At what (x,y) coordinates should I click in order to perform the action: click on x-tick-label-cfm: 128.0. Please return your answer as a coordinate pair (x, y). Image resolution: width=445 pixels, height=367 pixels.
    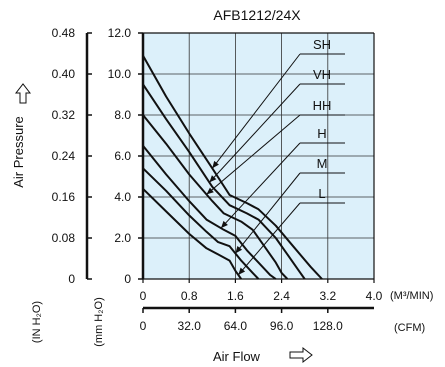
    Looking at the image, I should click on (328, 326).